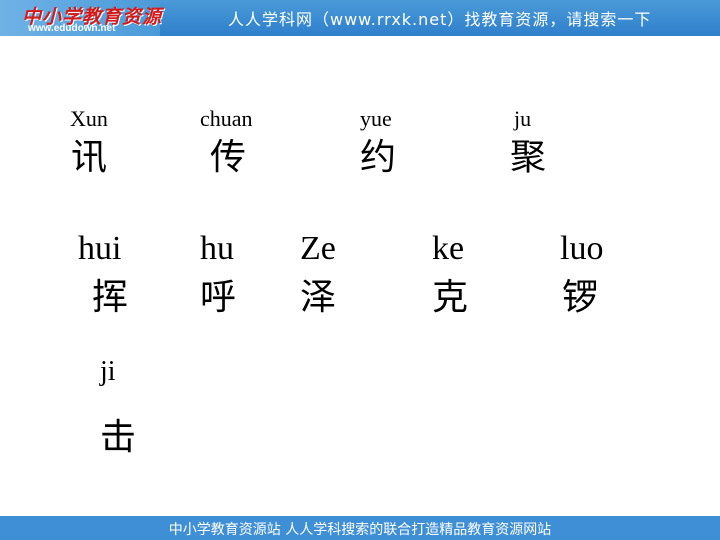 This screenshot has width=720, height=540. Describe the element at coordinates (440, 19) in the screenshot. I see `header-title: 人人学科网（www.rrxk.net）找教育资源，请搜索一下` at that location.